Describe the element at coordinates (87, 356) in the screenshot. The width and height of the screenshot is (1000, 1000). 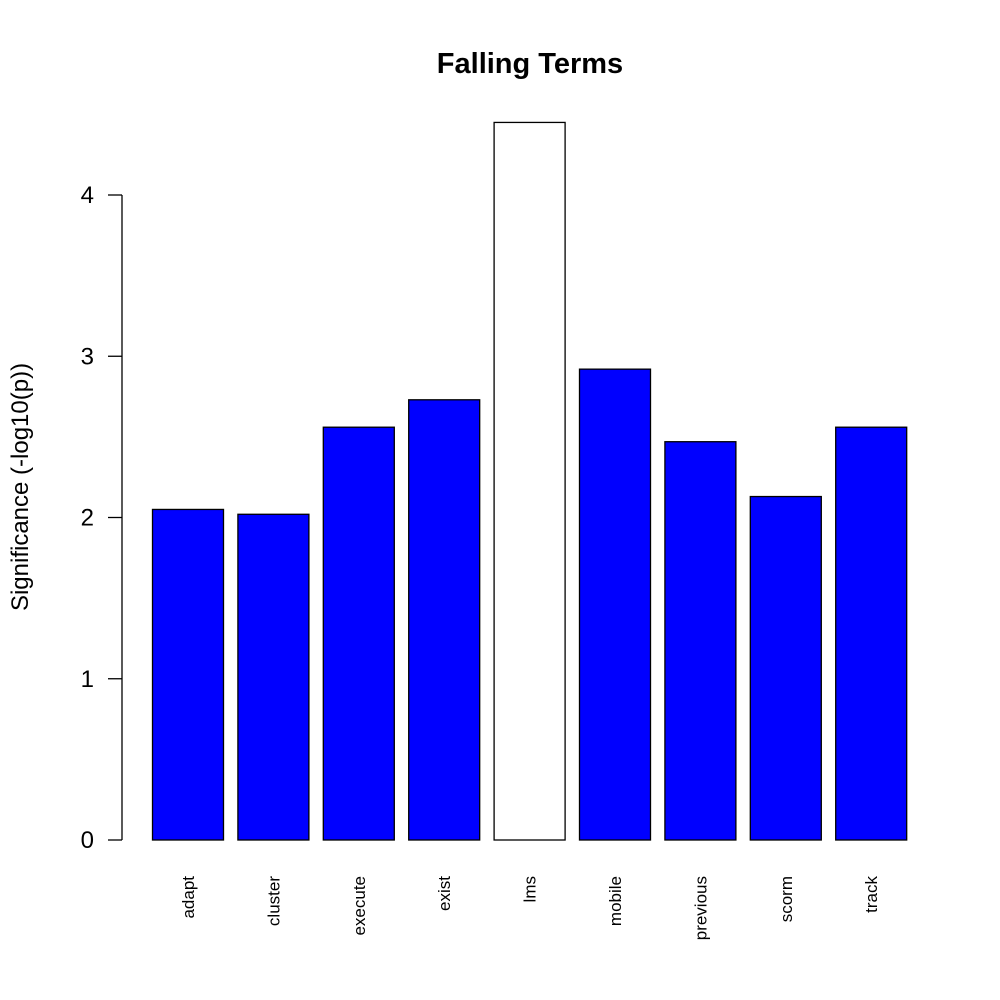
I see `y-tick-label: 3` at that location.